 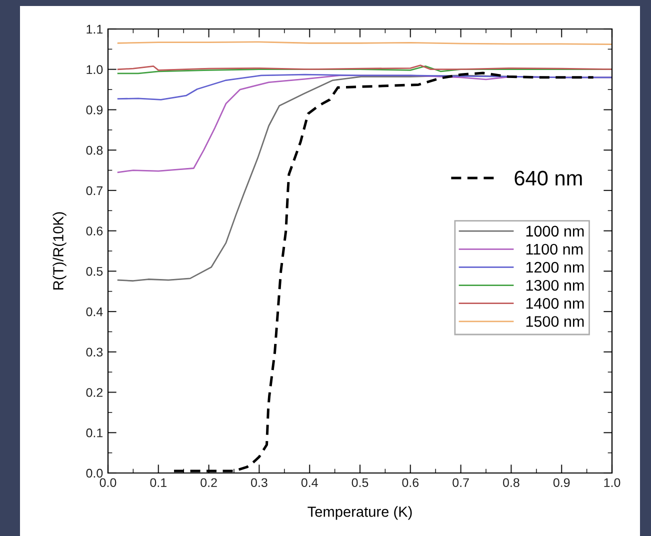 What do you see at coordinates (548, 178) in the screenshot?
I see `legend-label: 640 nm` at bounding box center [548, 178].